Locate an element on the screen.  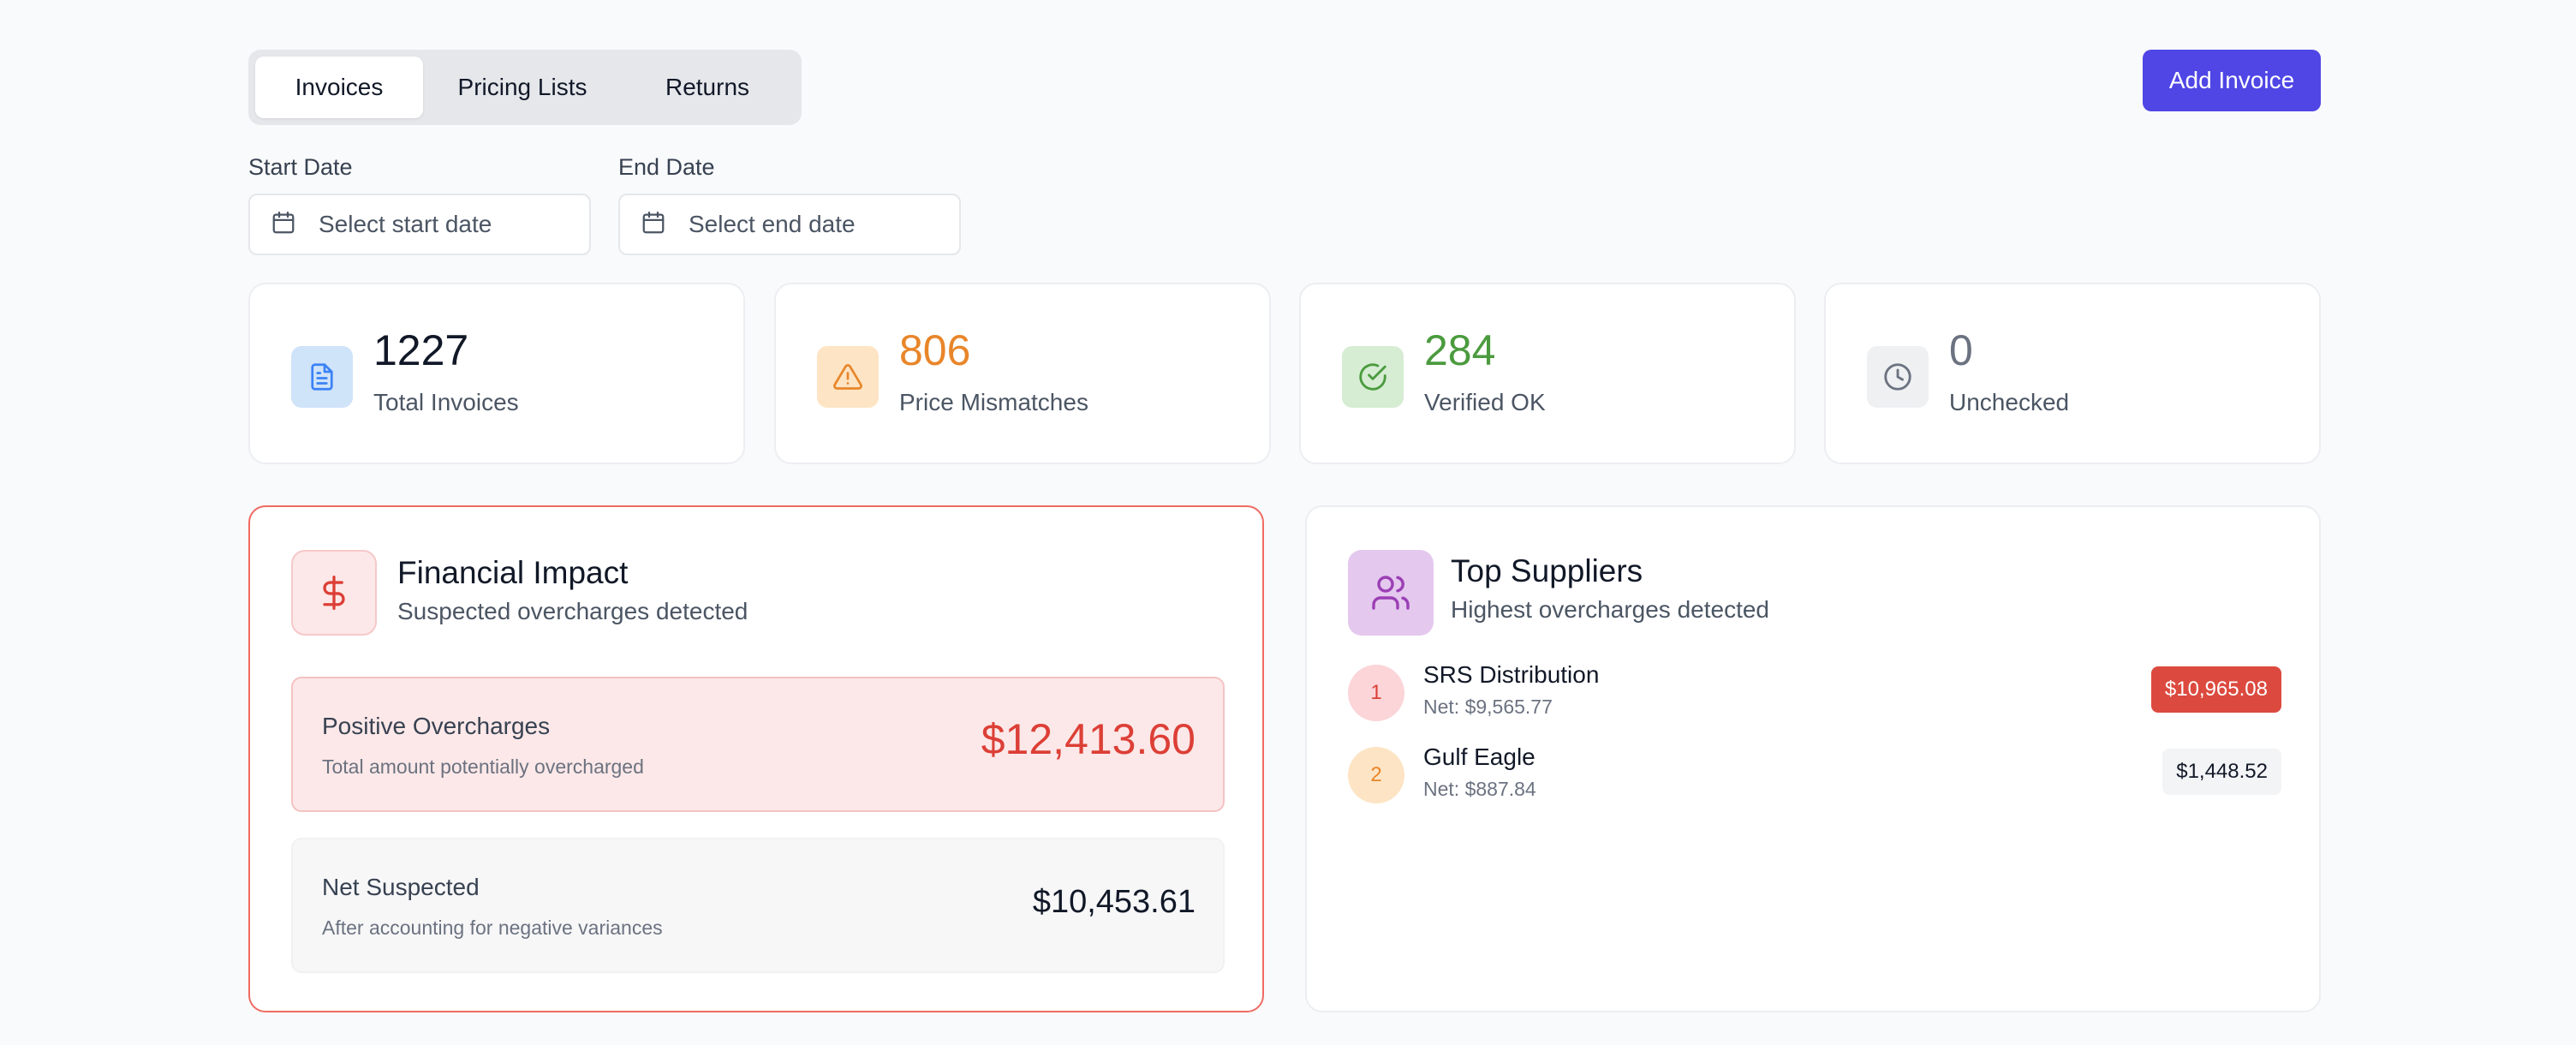
stat-value: 0 is located at coordinates (1961, 350).